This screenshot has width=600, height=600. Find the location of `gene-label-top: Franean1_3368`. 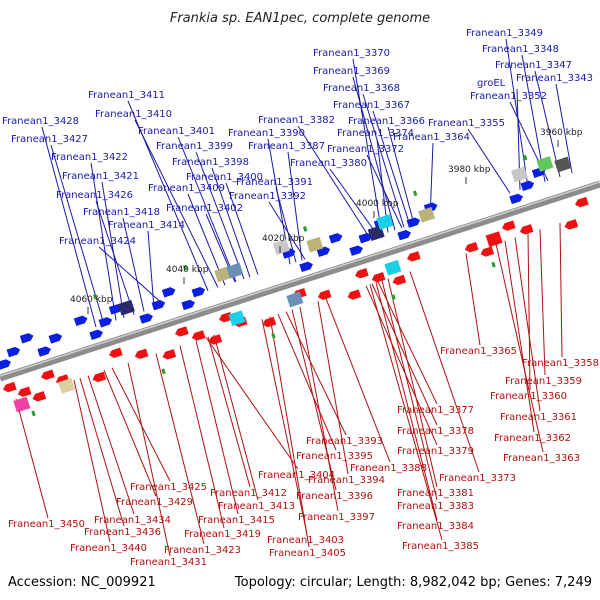

gene-label-top: Franean1_3368 is located at coordinates (361, 88).